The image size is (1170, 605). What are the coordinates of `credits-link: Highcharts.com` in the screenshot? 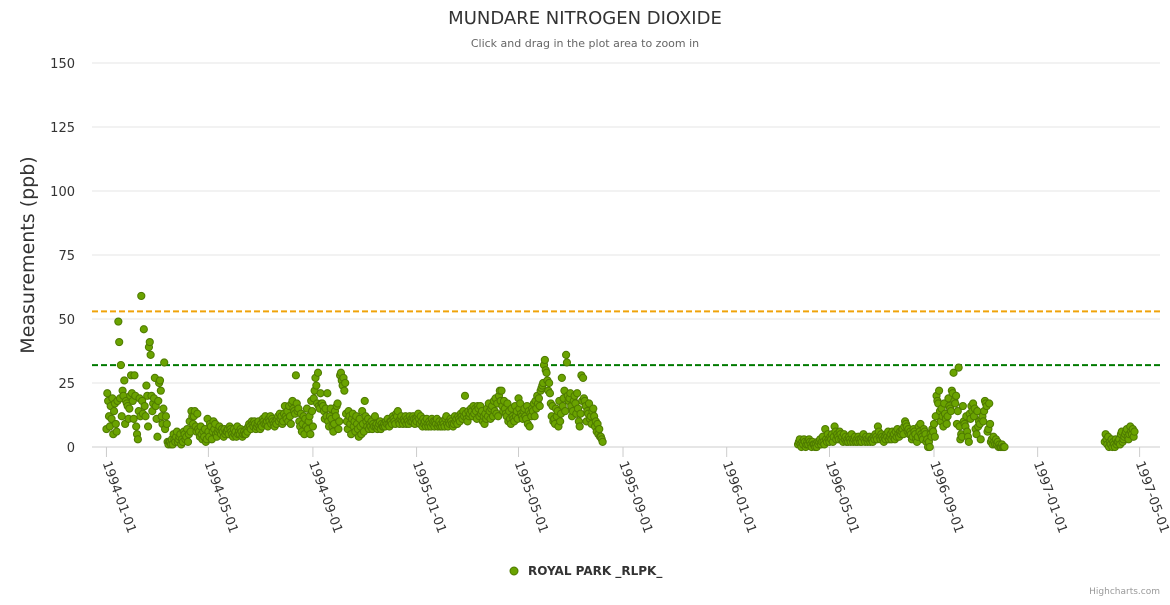 It's located at (1124, 592).